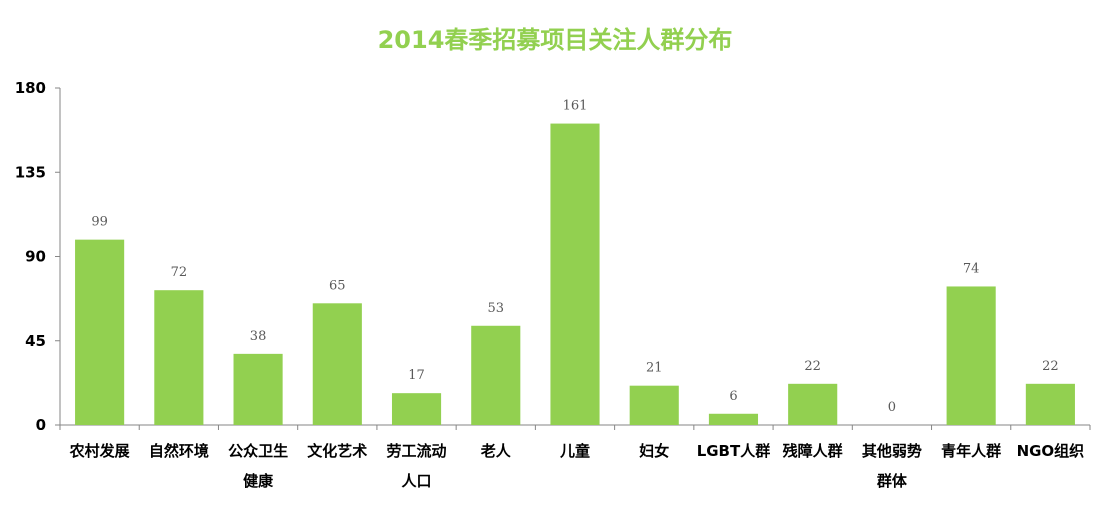  What do you see at coordinates (892, 407) in the screenshot?
I see `data-label: 0` at bounding box center [892, 407].